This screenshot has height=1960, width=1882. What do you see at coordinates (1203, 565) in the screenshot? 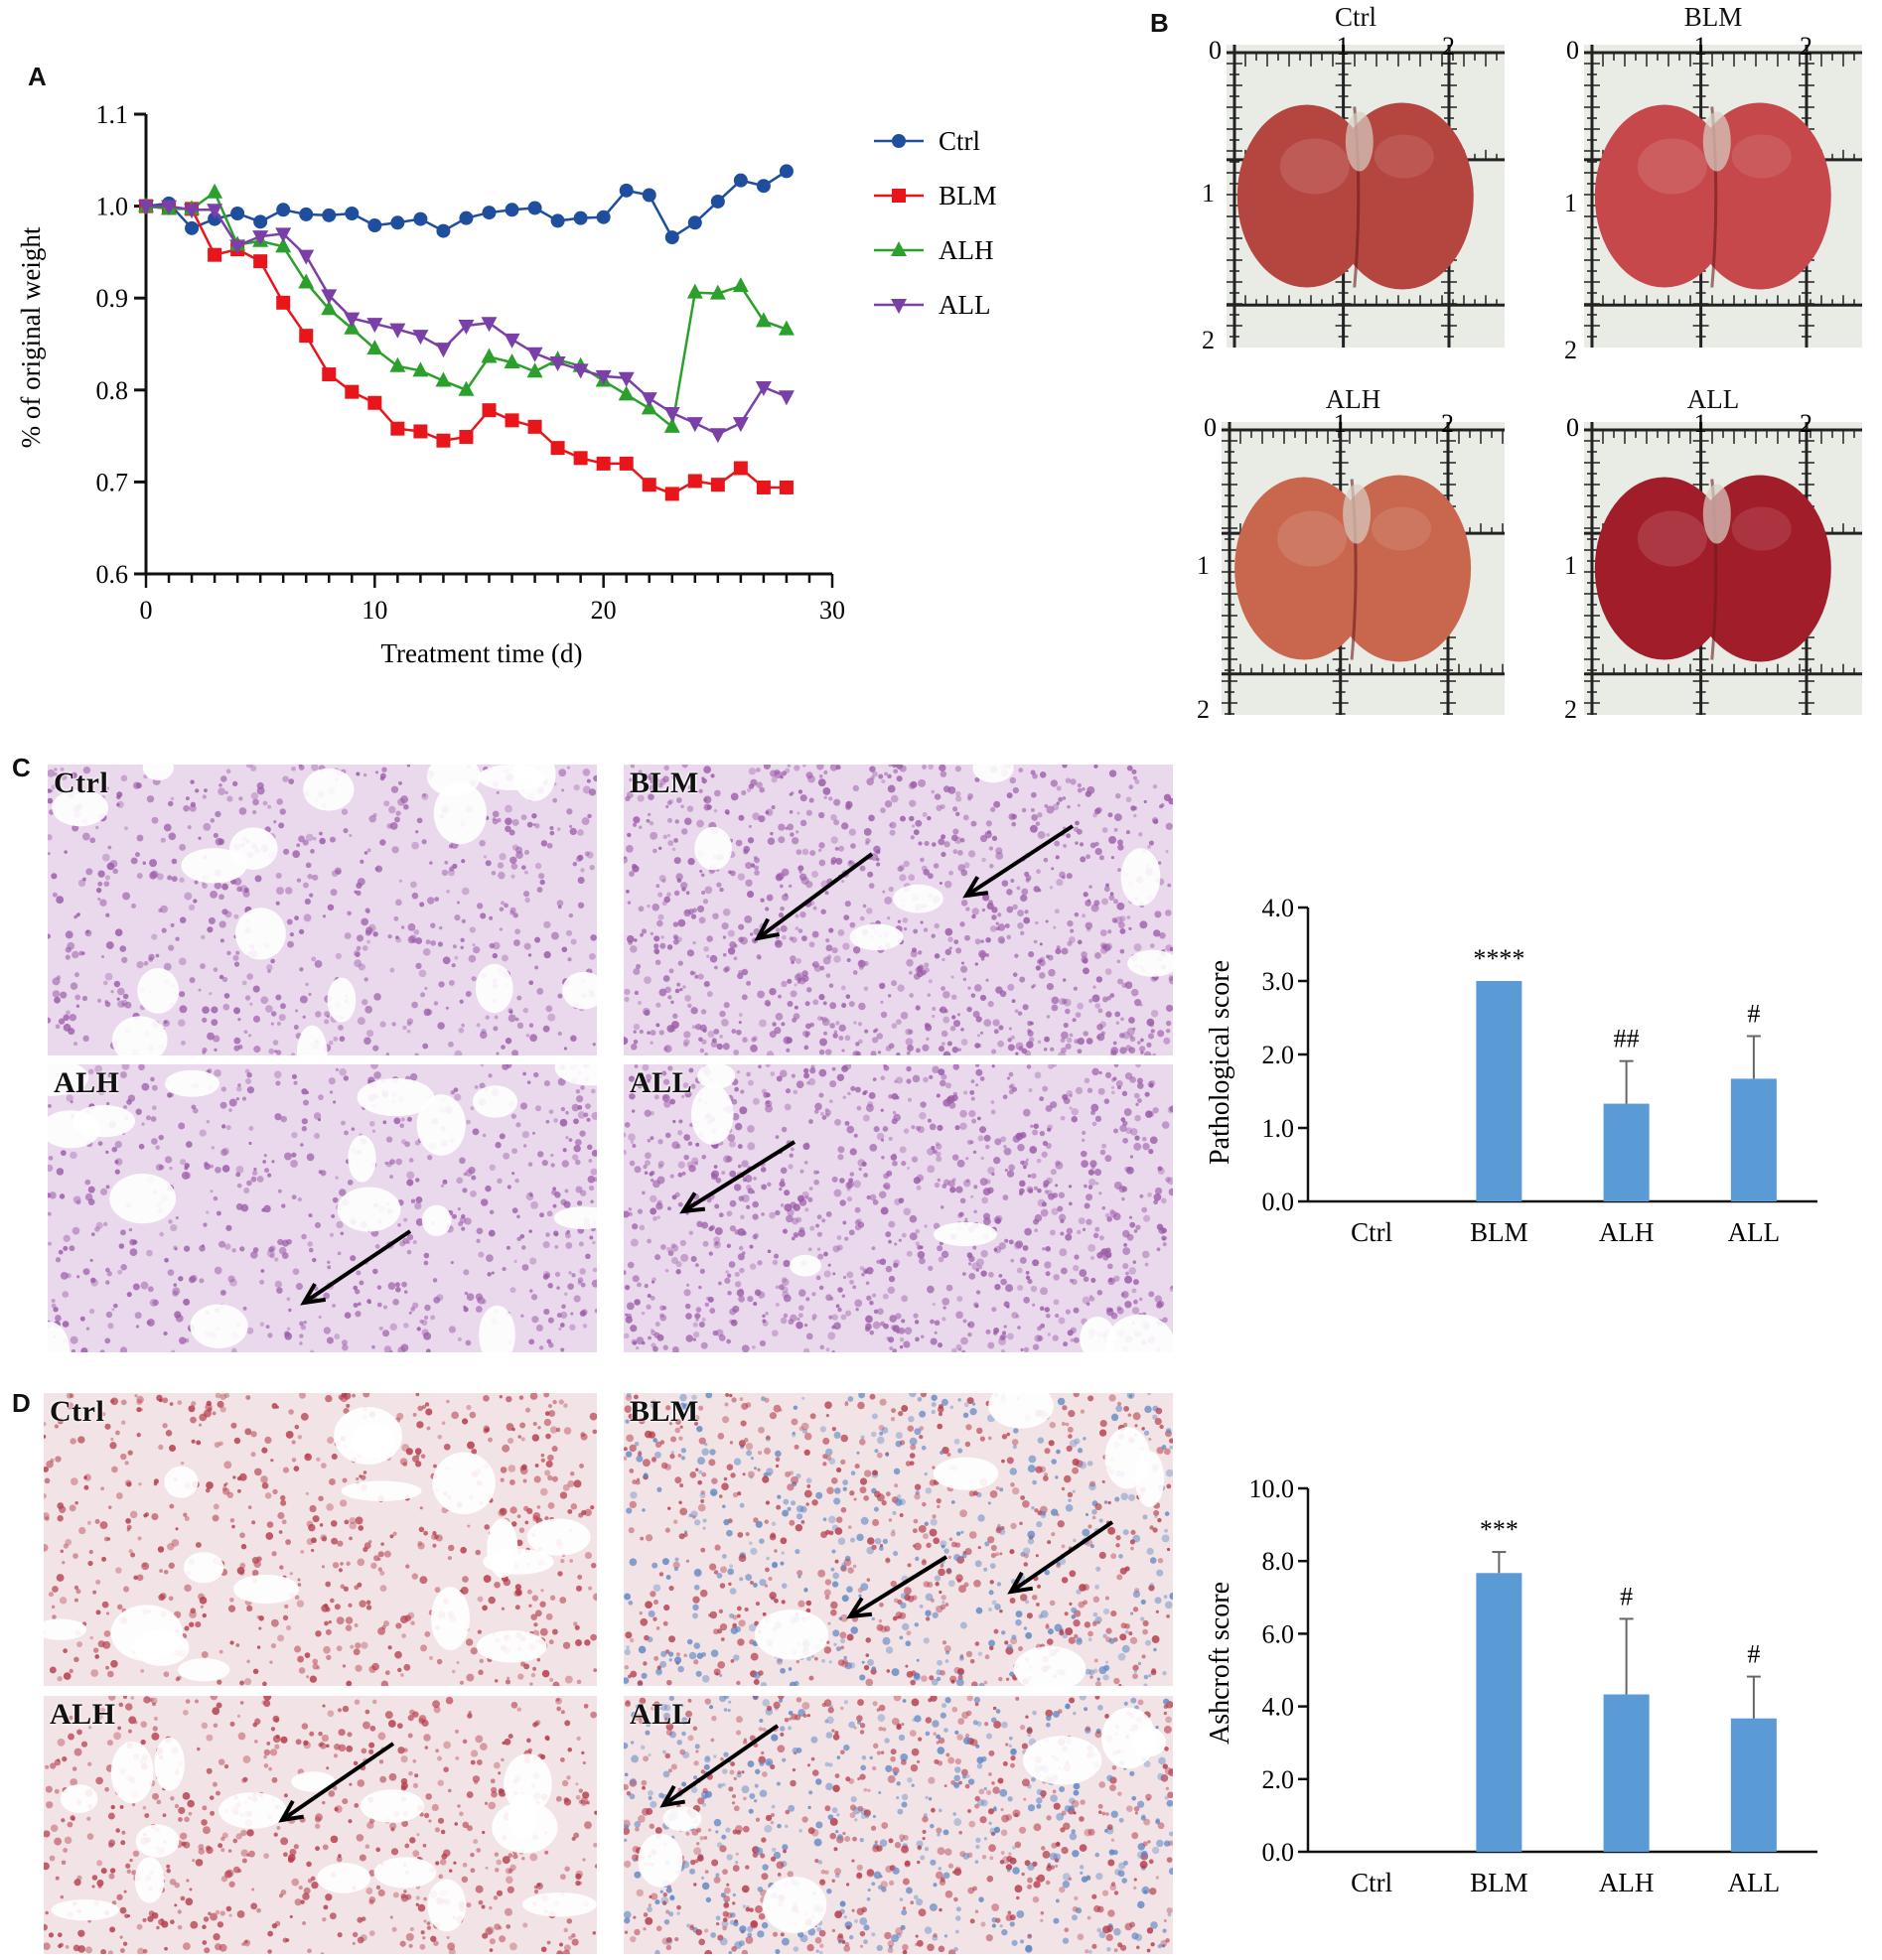
I see `ruler-side-number: 1` at bounding box center [1203, 565].